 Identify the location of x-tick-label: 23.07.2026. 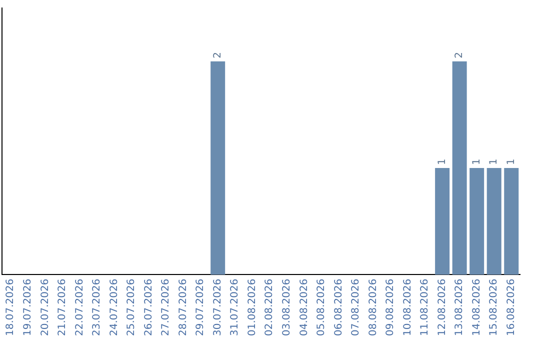
(97, 307).